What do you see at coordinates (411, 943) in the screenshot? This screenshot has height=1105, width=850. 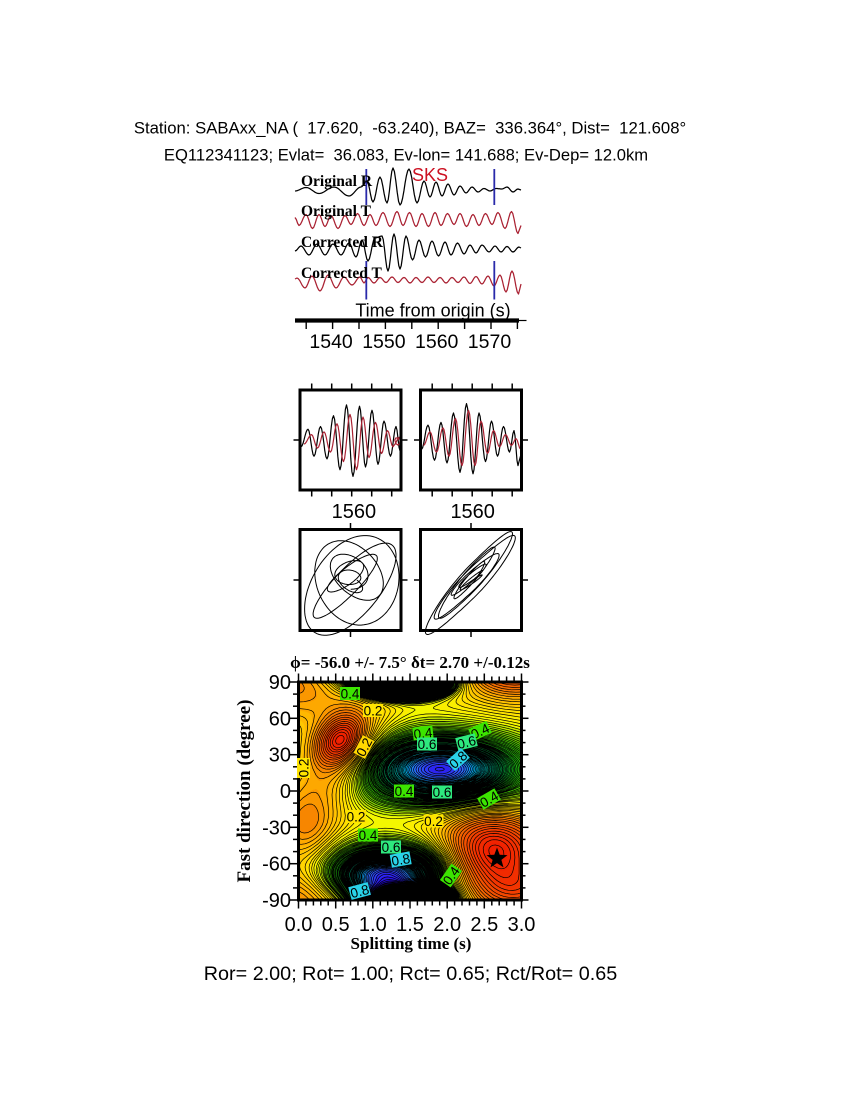 I see `svg-text: Splitting time (s)` at bounding box center [411, 943].